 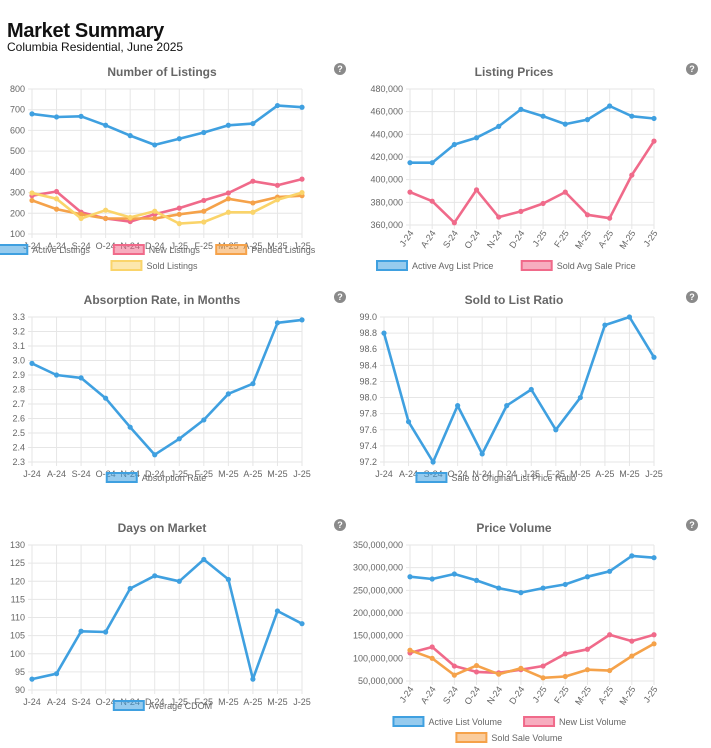 What do you see at coordinates (596, 266) in the screenshot?
I see `legend-label: Sold Avg Sale Price` at bounding box center [596, 266].